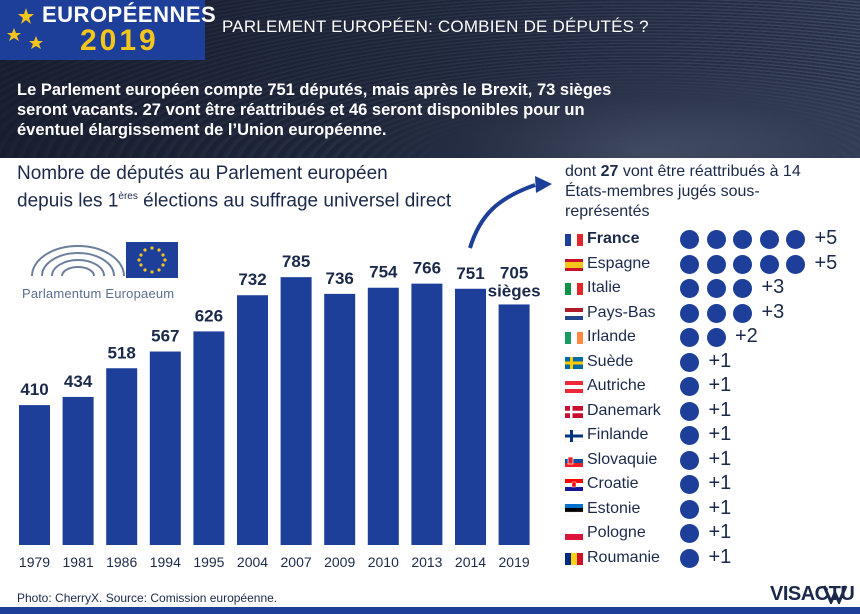 This screenshot has width=860, height=614. Describe the element at coordinates (339, 562) in the screenshot. I see `x-tick-2009: 2009` at that location.